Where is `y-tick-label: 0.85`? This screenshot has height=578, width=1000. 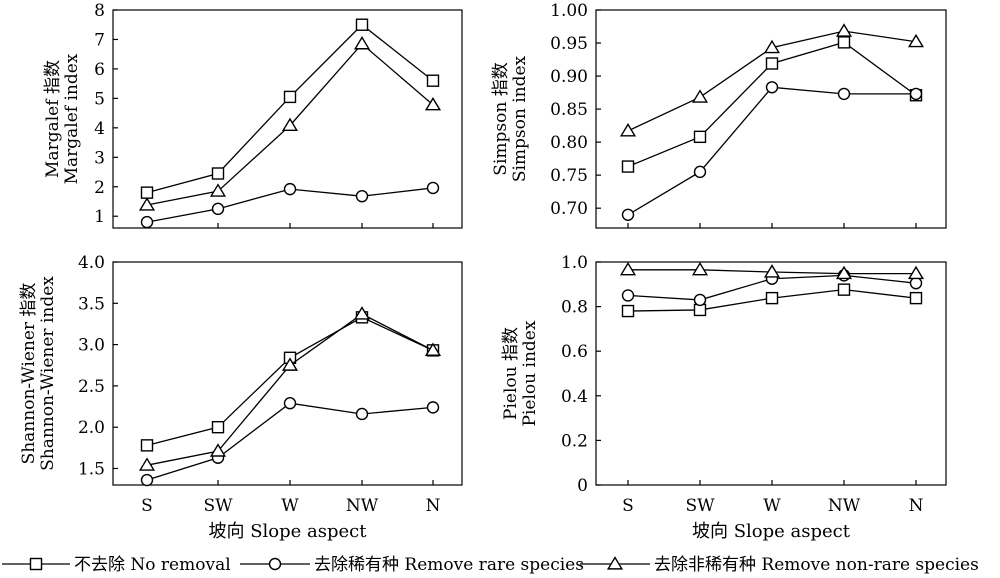 y-tick-label: 0.85 is located at coordinates (569, 110).